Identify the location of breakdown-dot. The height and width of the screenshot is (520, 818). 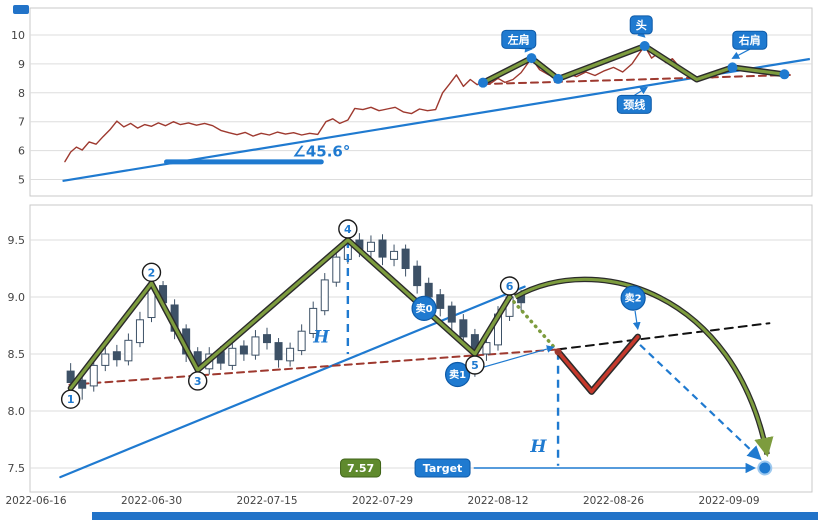
(558, 352).